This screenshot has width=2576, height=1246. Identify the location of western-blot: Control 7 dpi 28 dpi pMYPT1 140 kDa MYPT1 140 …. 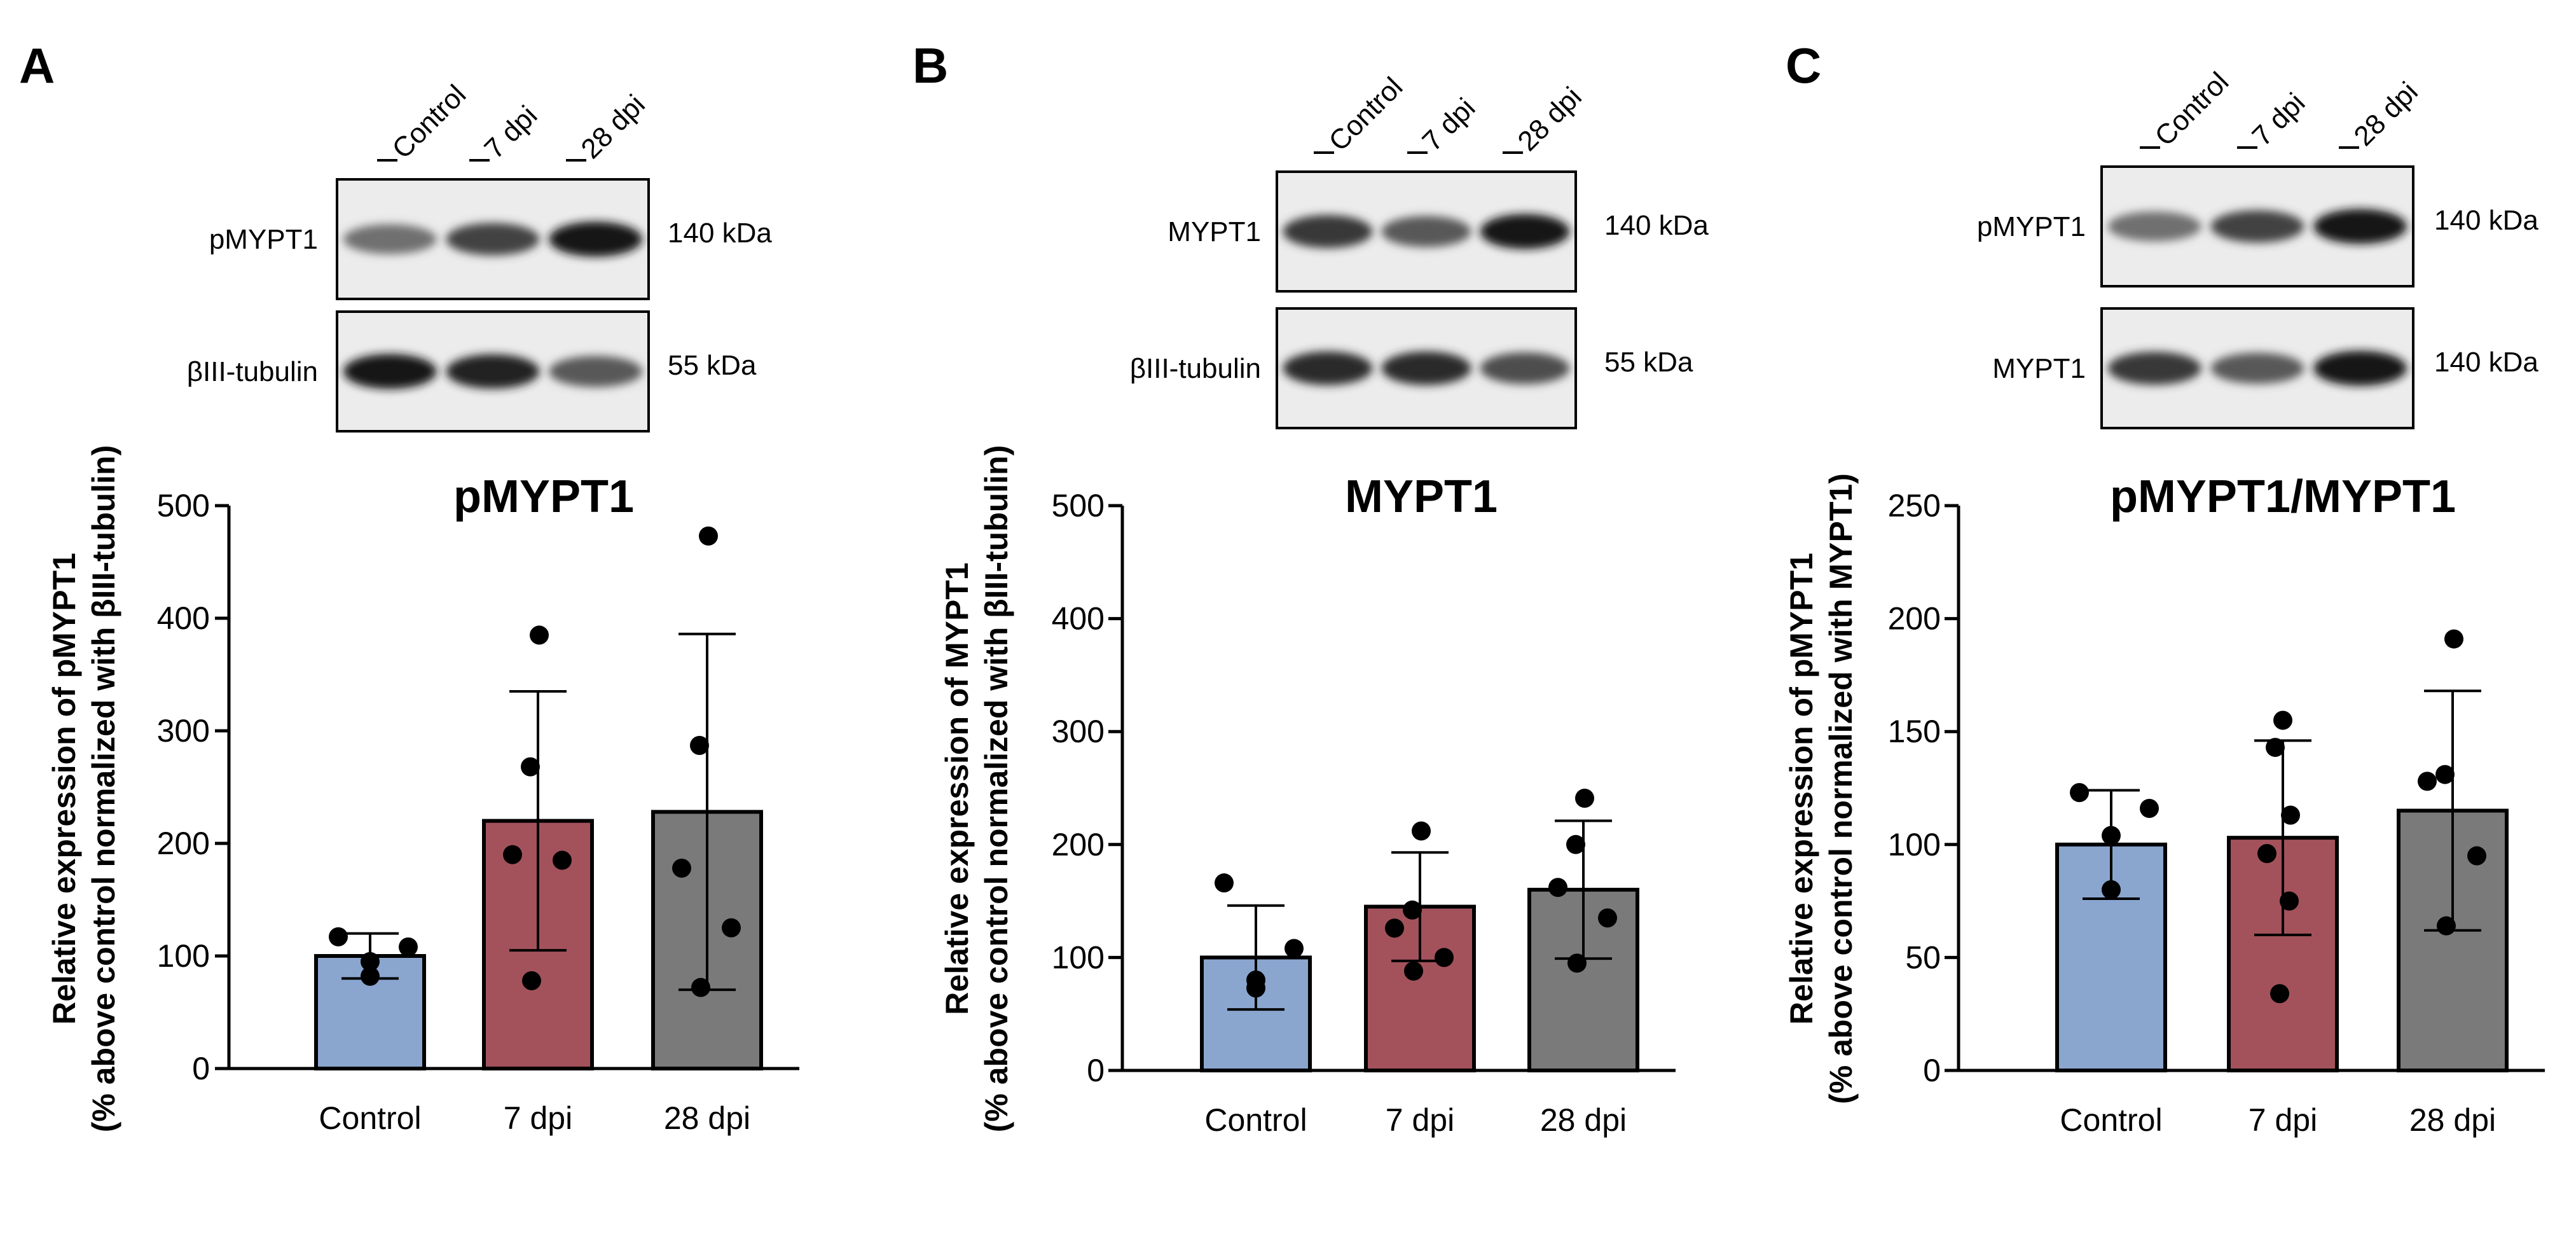
(2257, 248).